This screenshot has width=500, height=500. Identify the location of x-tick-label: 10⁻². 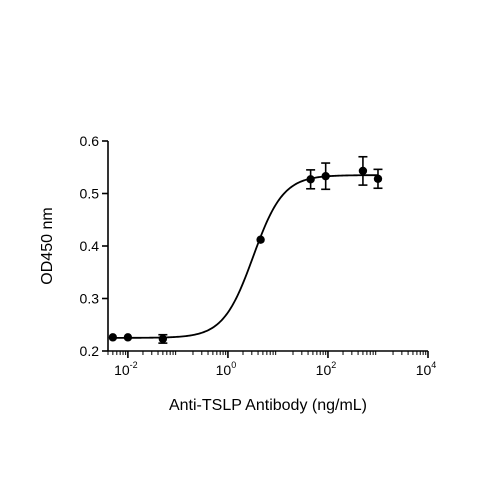
(126, 369).